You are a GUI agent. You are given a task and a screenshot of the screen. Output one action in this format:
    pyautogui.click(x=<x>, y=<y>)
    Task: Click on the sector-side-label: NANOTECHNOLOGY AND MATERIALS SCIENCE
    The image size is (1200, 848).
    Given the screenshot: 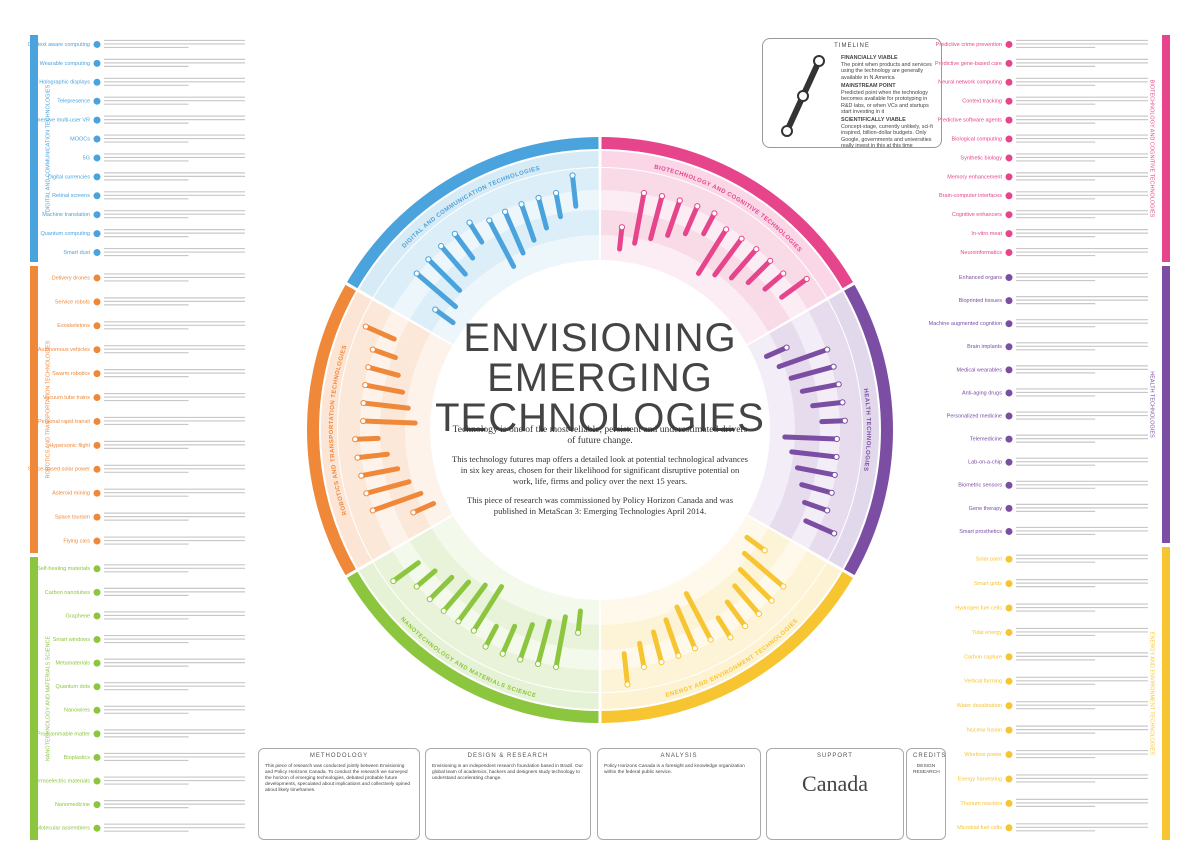 What is the action you would take?
    pyautogui.click(x=48, y=698)
    